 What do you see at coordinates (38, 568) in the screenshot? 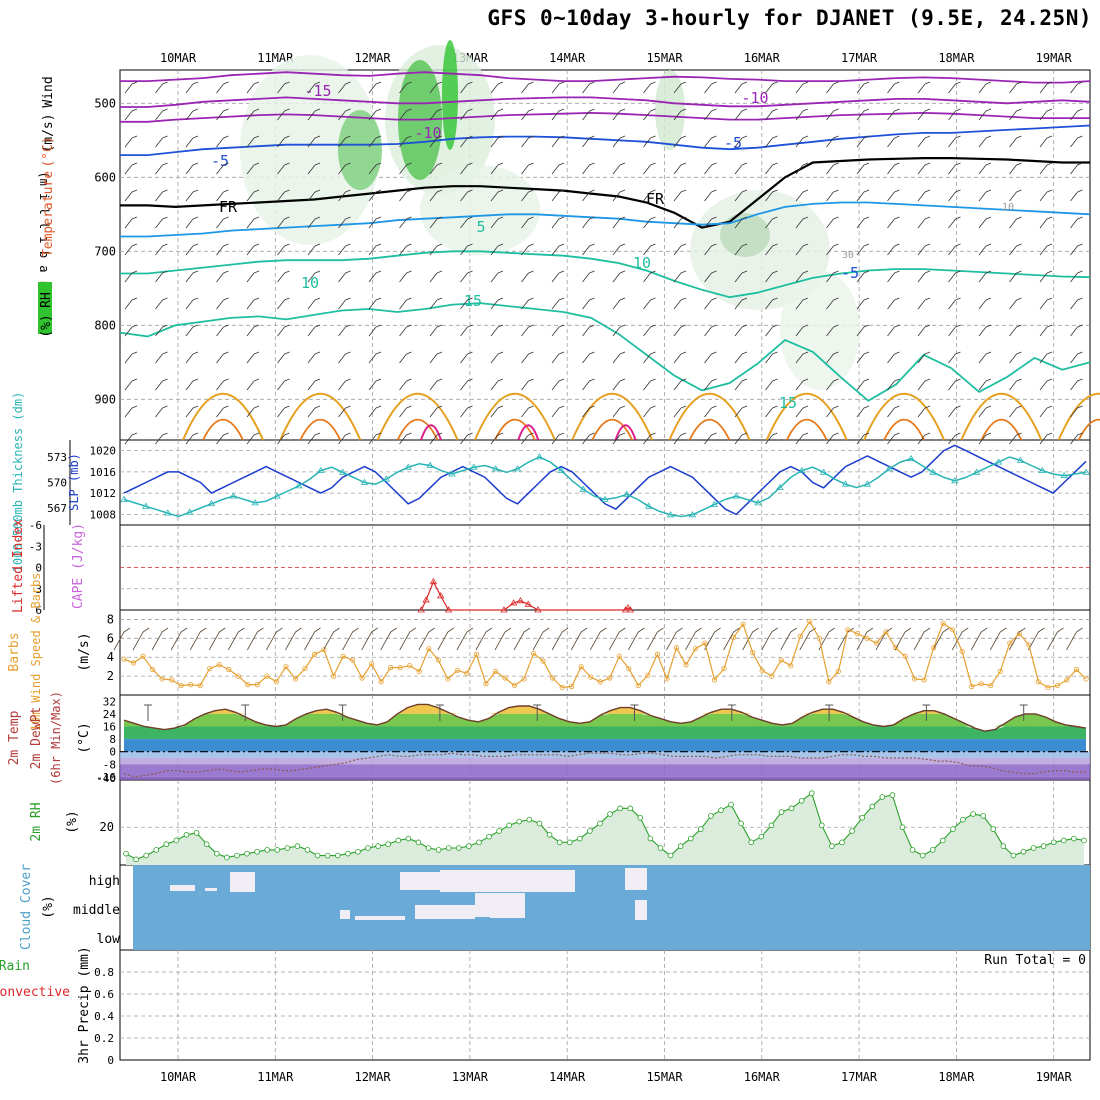
I see `lifted-tick-label: 0` at bounding box center [38, 568].